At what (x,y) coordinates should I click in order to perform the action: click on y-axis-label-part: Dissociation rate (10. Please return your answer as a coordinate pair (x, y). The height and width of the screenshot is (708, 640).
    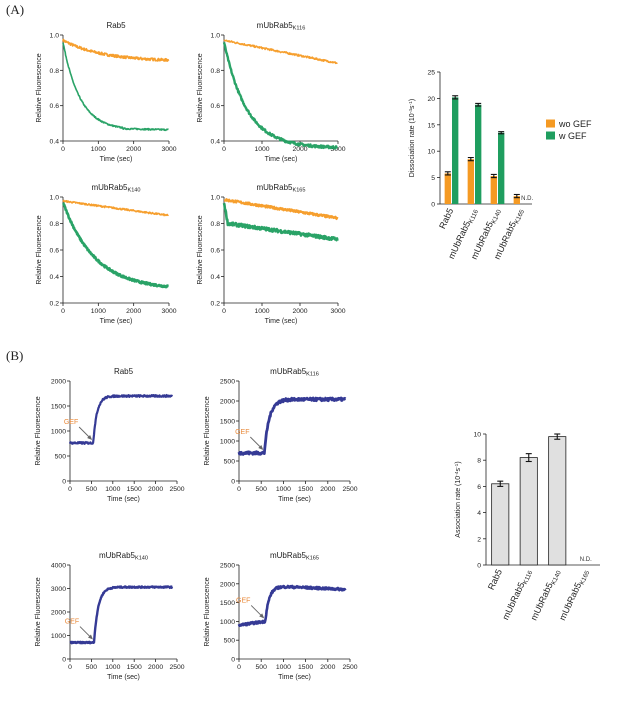
    Looking at the image, I should click on (412, 145).